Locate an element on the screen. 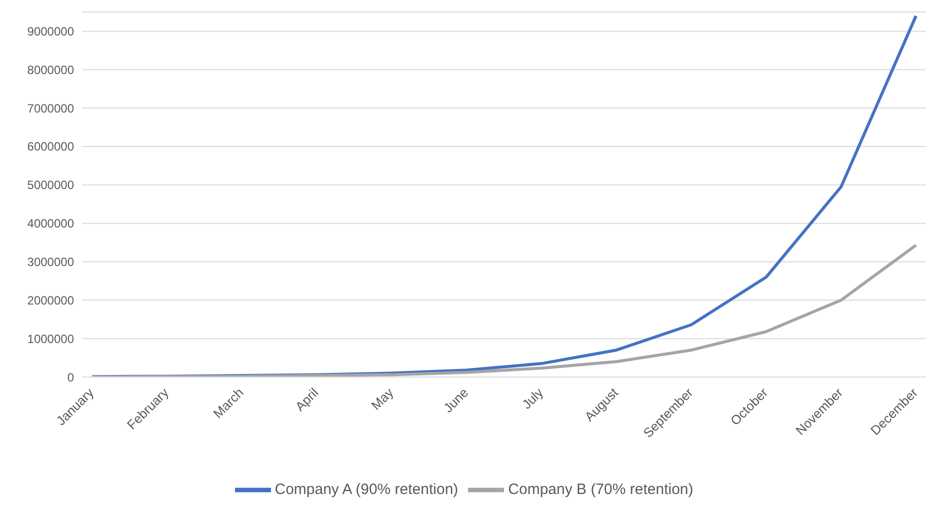 The width and height of the screenshot is (948, 518). y-tick-label: 2000000 is located at coordinates (50, 300).